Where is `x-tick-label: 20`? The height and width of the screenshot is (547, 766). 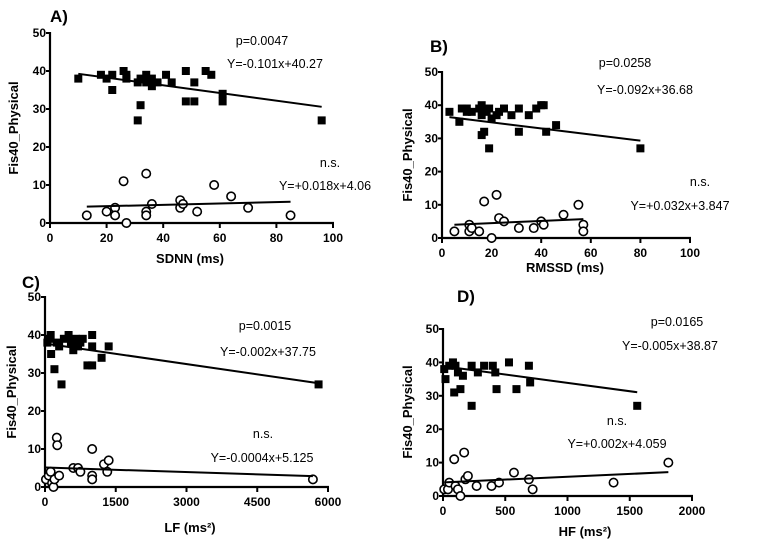
x-tick-label: 20 is located at coordinates (107, 238).